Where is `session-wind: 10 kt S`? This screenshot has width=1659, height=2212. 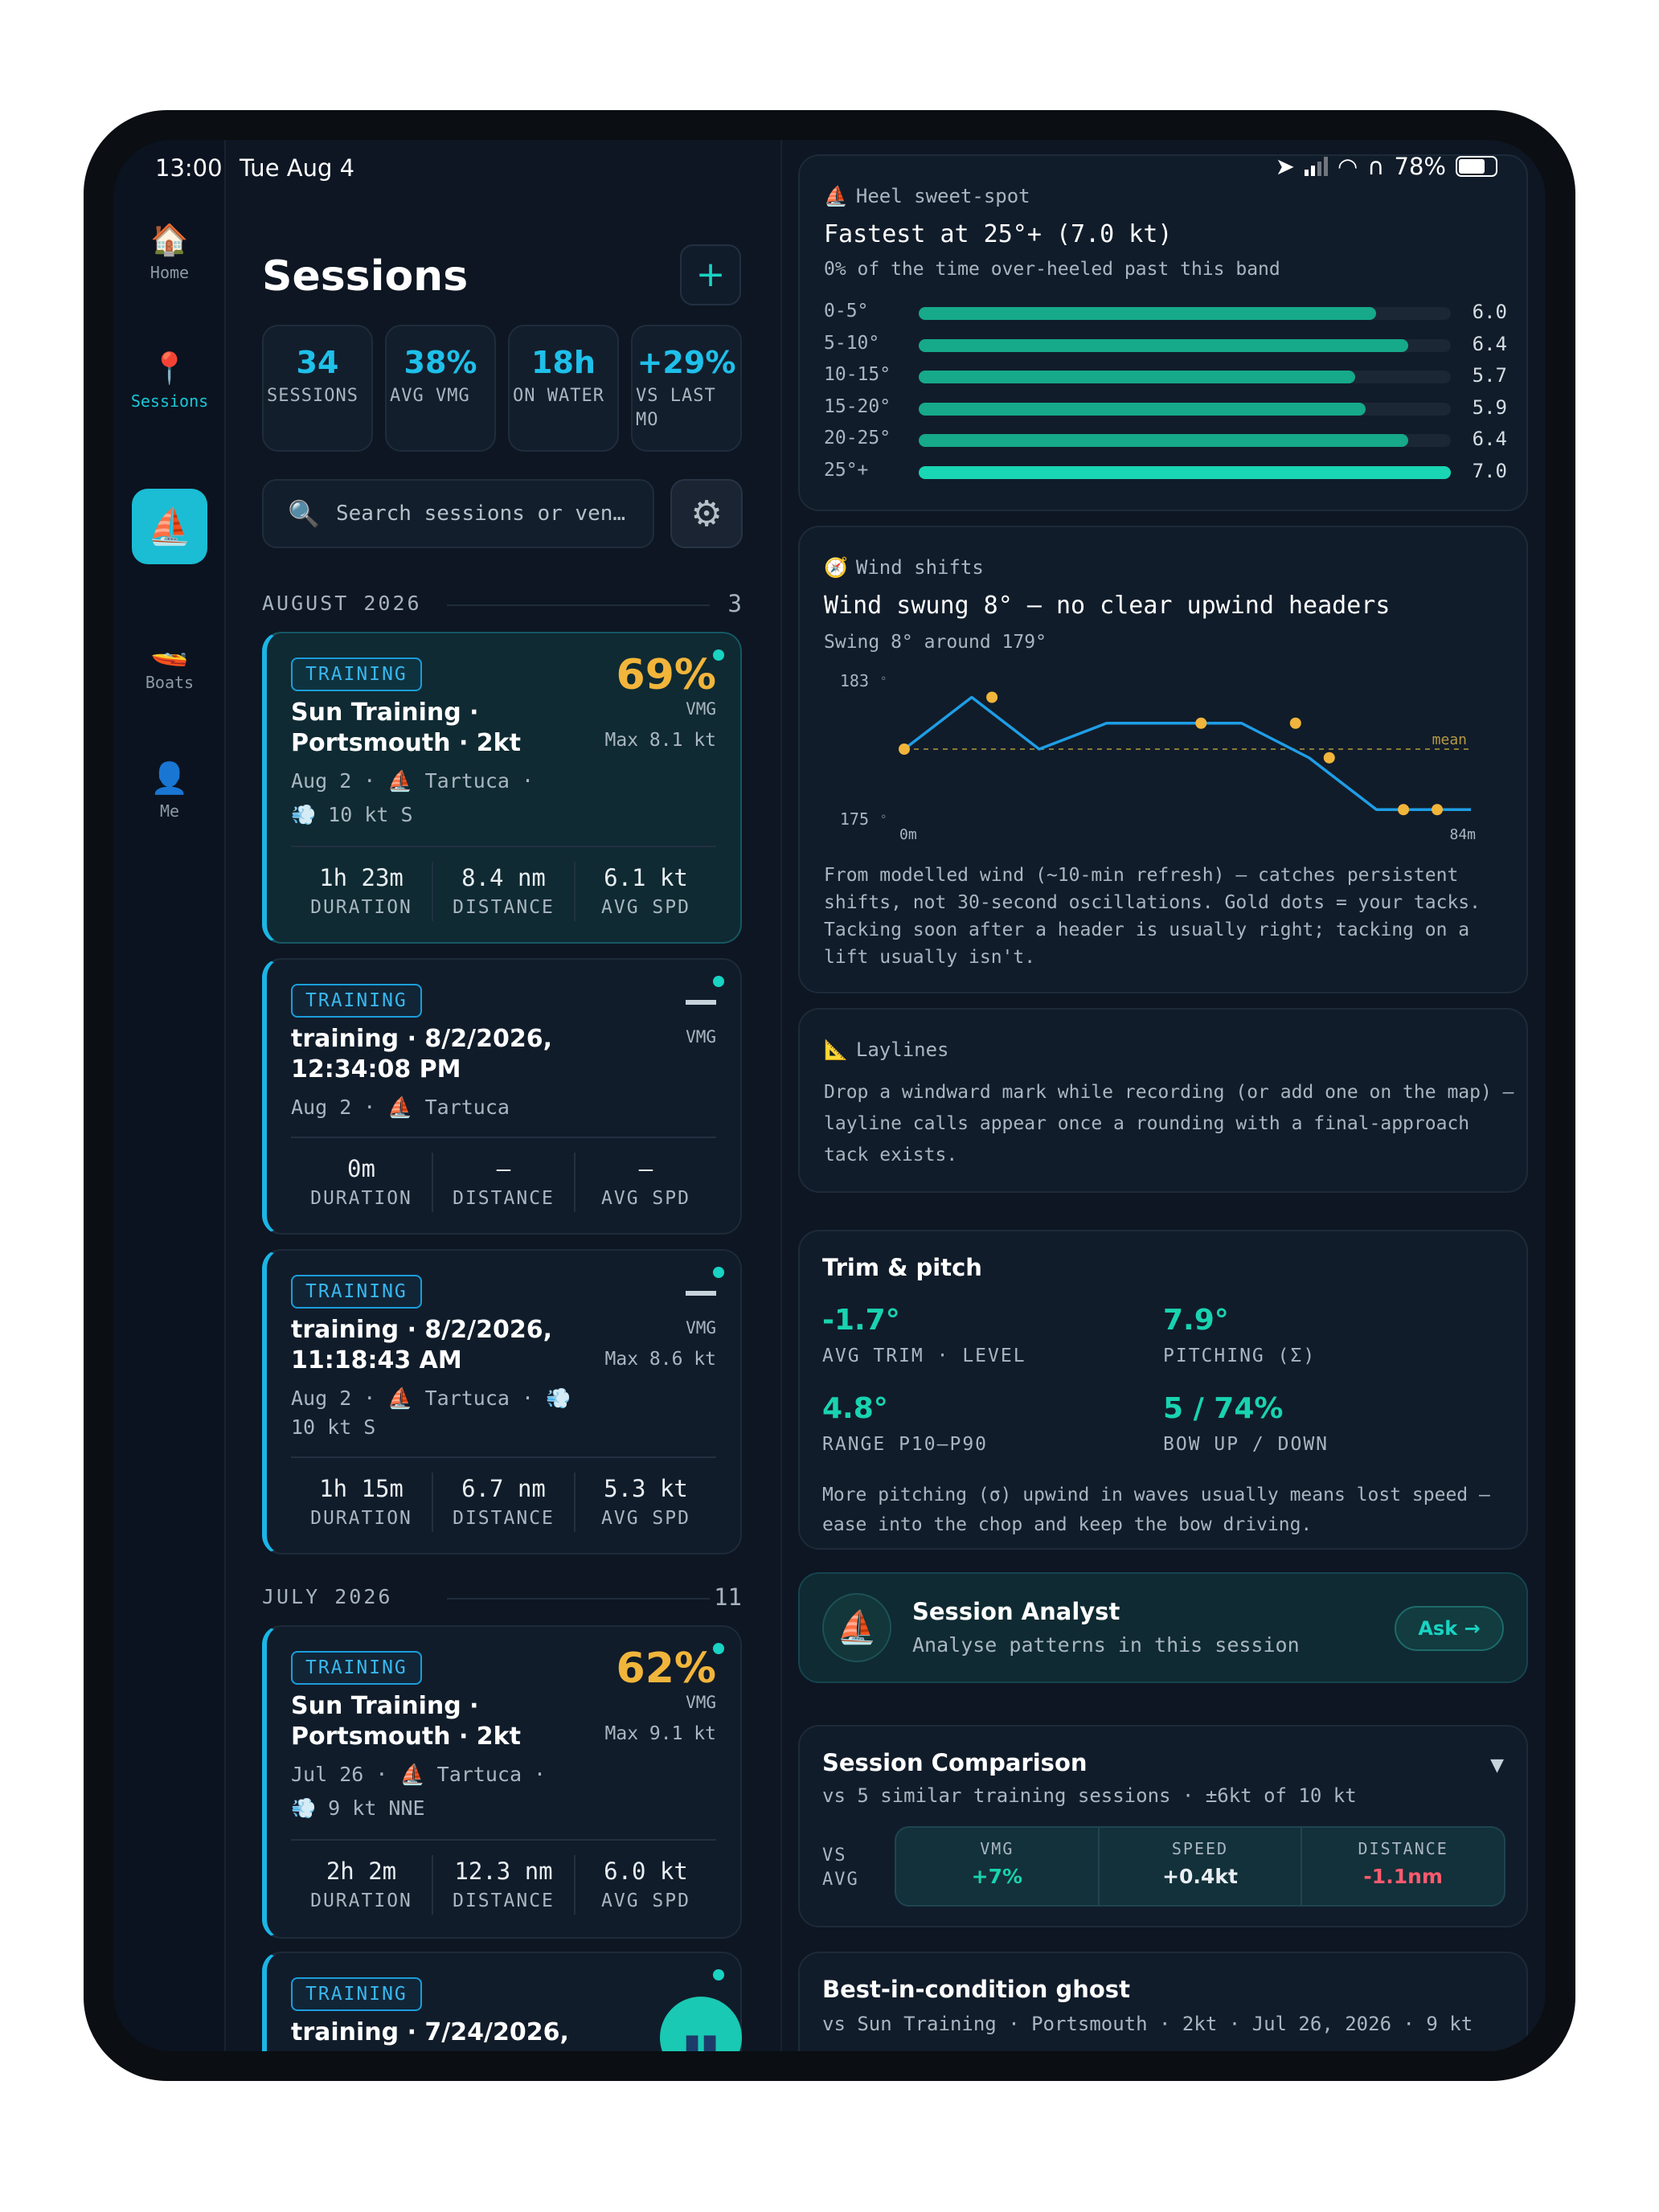
session-wind: 10 kt S is located at coordinates (333, 1427).